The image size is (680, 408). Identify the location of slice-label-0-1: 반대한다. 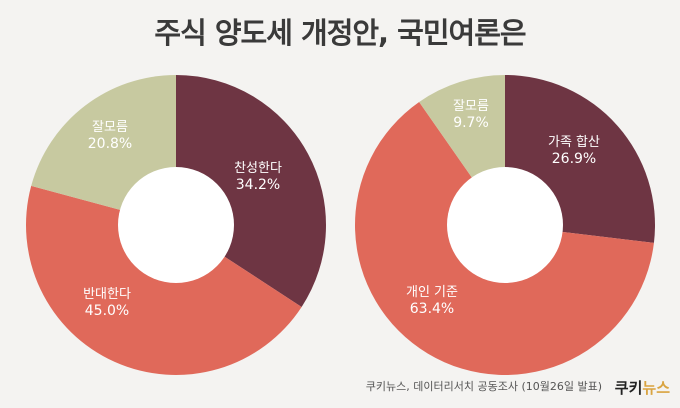
(107, 294).